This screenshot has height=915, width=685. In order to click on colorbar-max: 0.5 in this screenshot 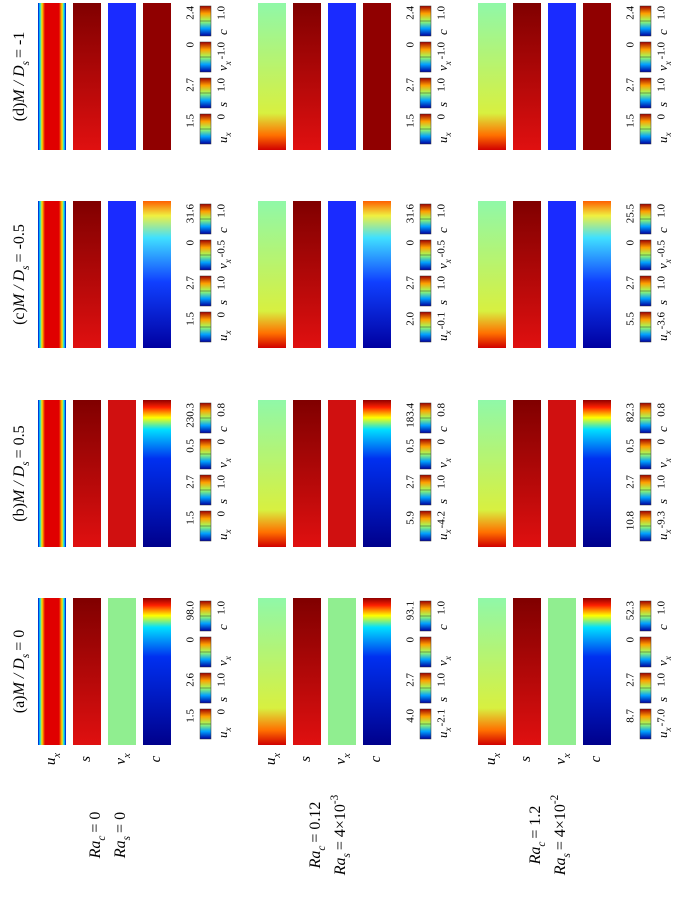, I will do `click(191, 446)`.